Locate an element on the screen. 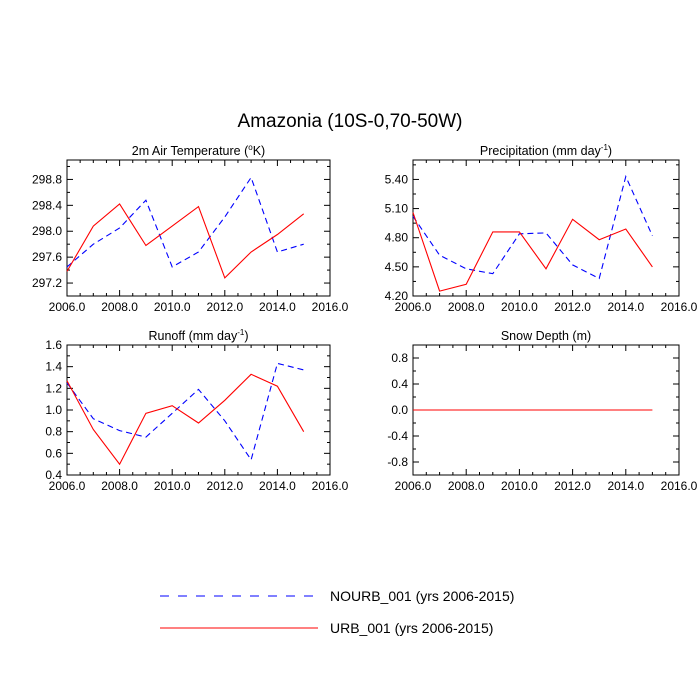 Image resolution: width=700 pixels, height=700 pixels. panel-title: 2m Air Temperature (oK) is located at coordinates (198, 150).